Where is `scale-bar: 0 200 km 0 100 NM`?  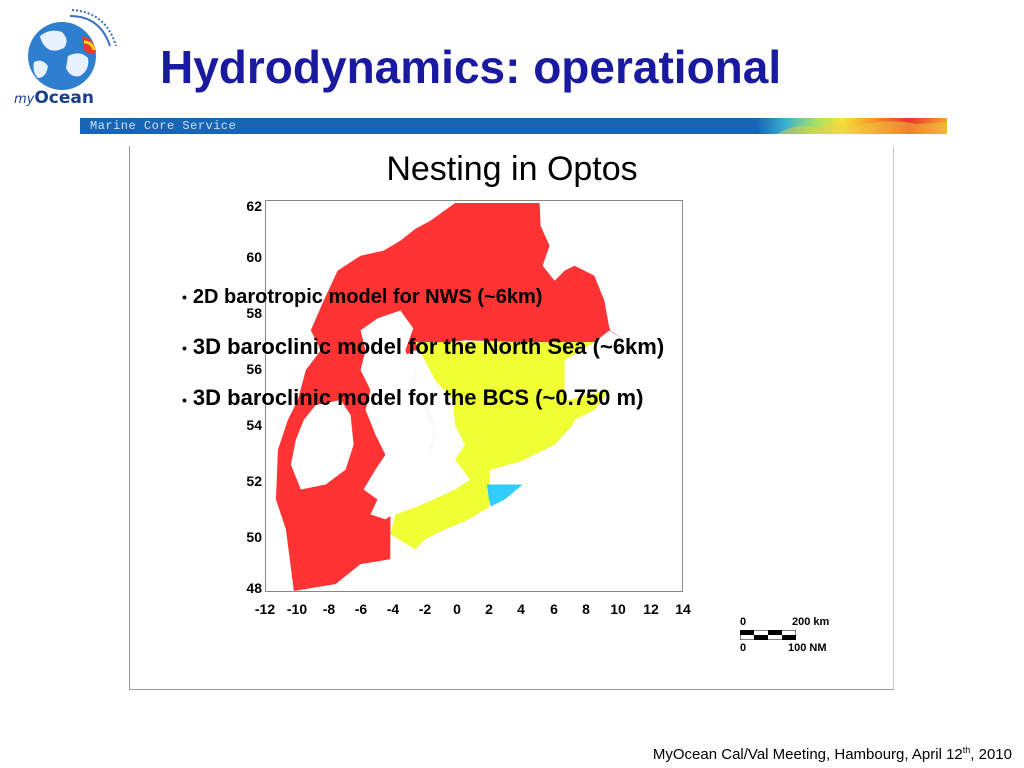
scale-bar: 0 200 km 0 100 NM is located at coordinates (795, 635).